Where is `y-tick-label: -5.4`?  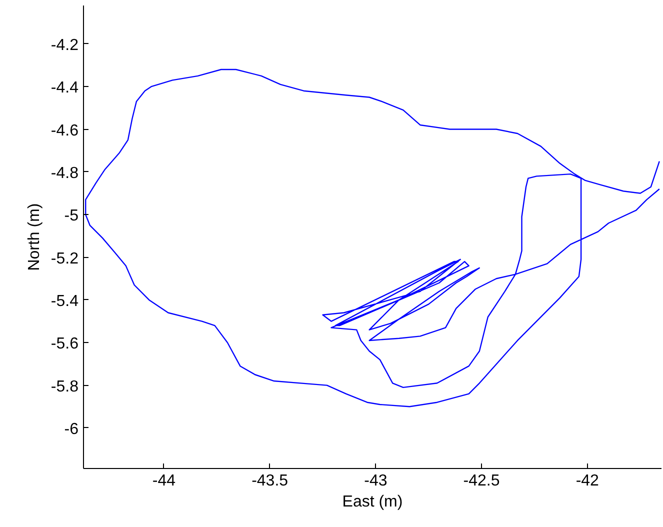
y-tick-label: -5.4 is located at coordinates (64, 301).